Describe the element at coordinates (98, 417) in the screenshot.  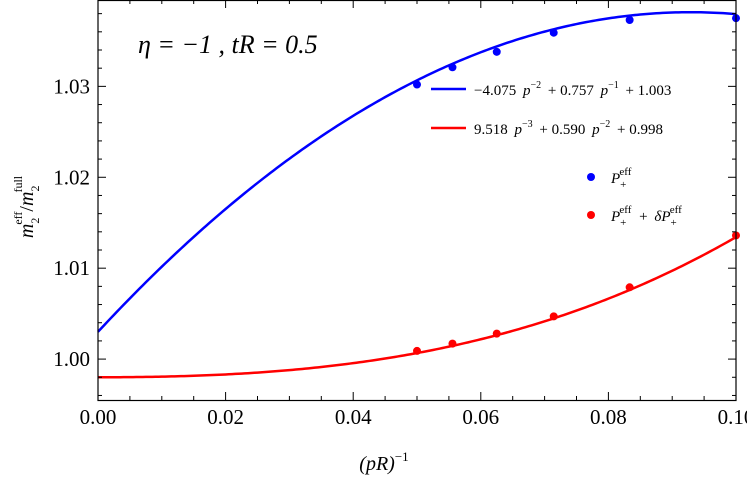
I see `x-tick-label: 0.00` at that location.